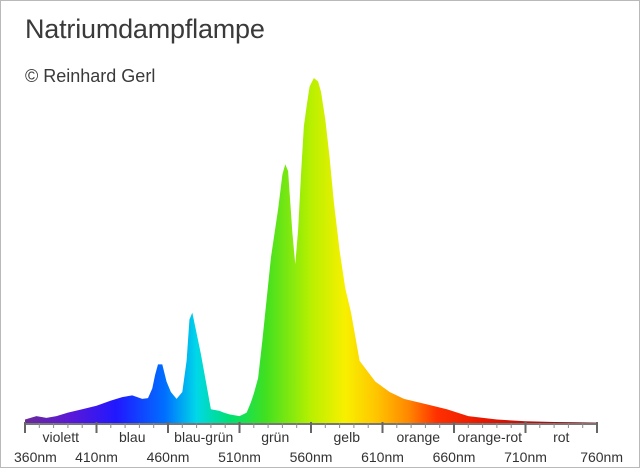 The image size is (640, 468). Describe the element at coordinates (90, 76) in the screenshot. I see `chart-subtitle: © Reinhard Gerl` at that location.